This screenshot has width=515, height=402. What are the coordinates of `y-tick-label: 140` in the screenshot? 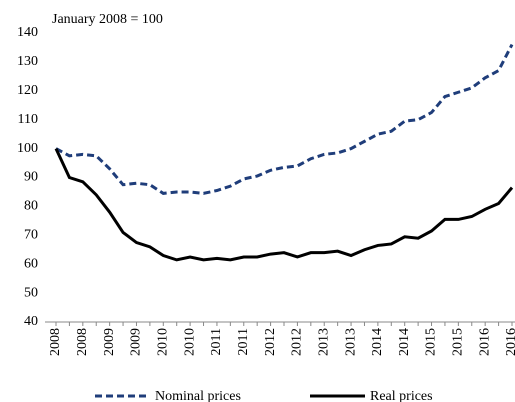 It's located at (27, 32).